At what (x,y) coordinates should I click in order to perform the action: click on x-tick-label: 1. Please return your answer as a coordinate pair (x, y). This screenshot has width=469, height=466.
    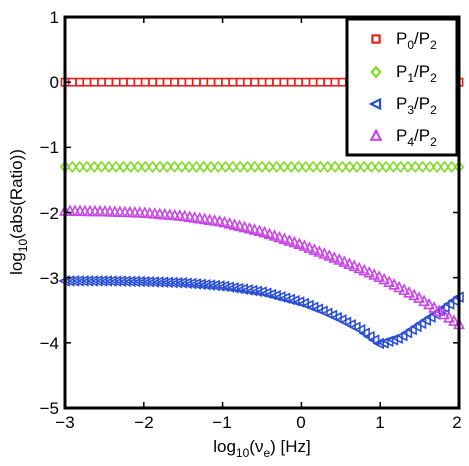
    Looking at the image, I should click on (379, 422).